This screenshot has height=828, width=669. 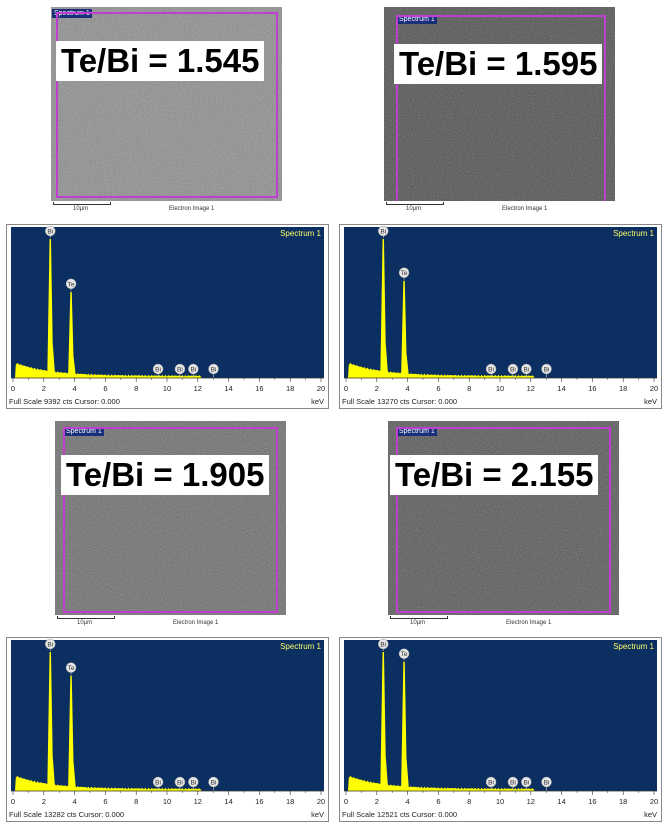 What do you see at coordinates (494, 475) in the screenshot?
I see `te-bi-ratio: Te/Bi = 2.155` at bounding box center [494, 475].